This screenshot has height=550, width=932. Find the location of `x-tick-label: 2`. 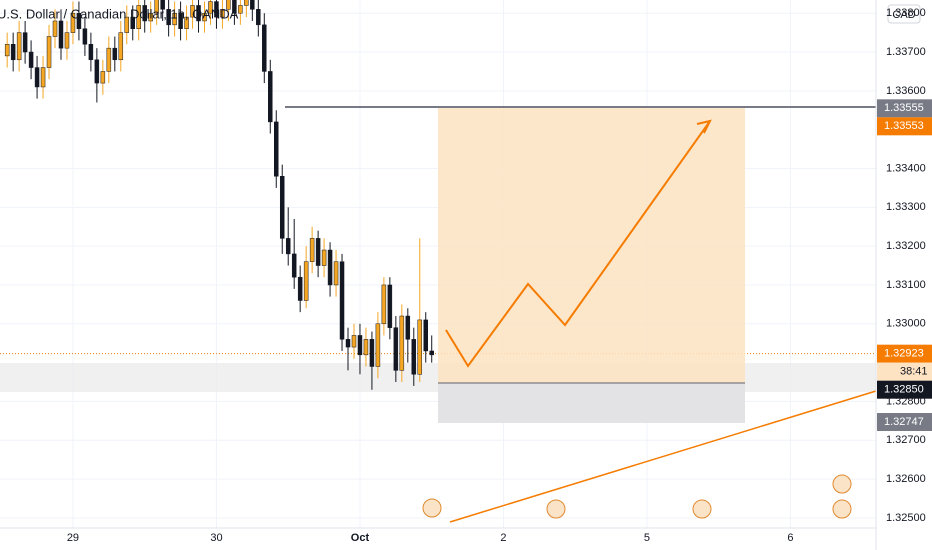

x-tick-label: 2 is located at coordinates (503, 538).